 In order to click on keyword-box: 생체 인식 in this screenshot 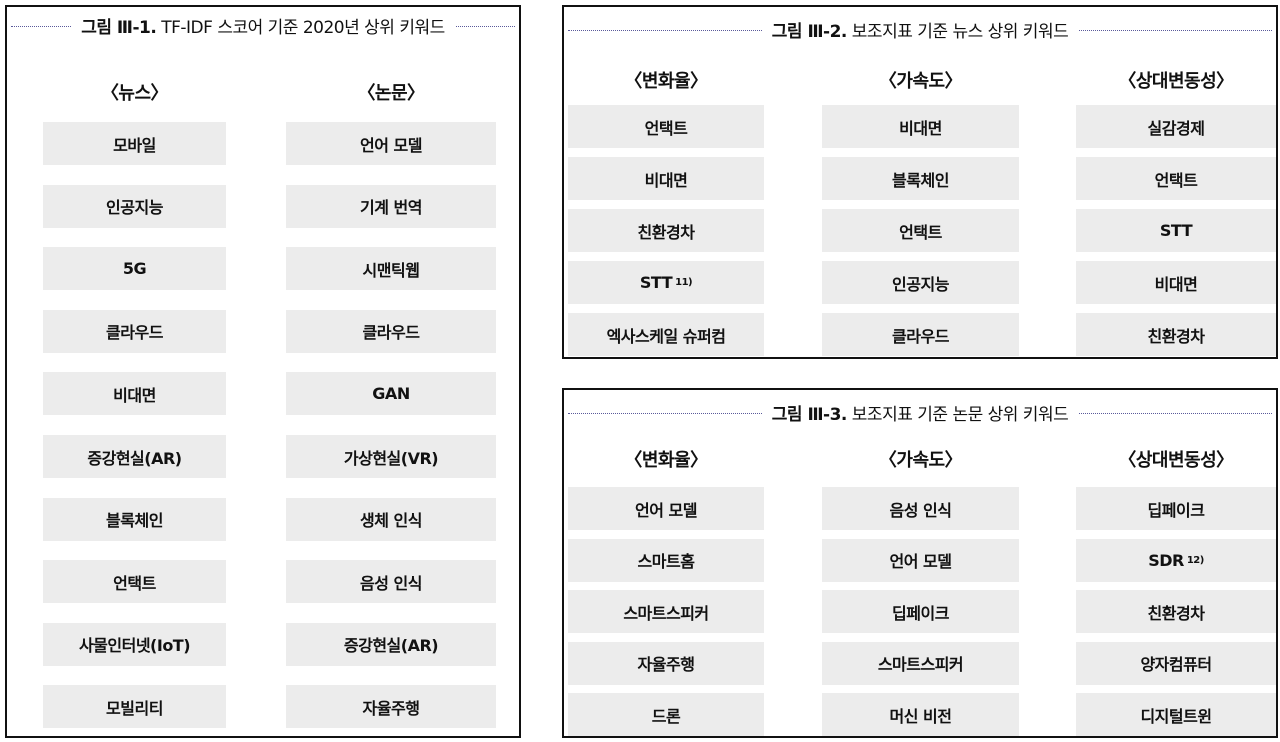, I will do `click(391, 519)`.